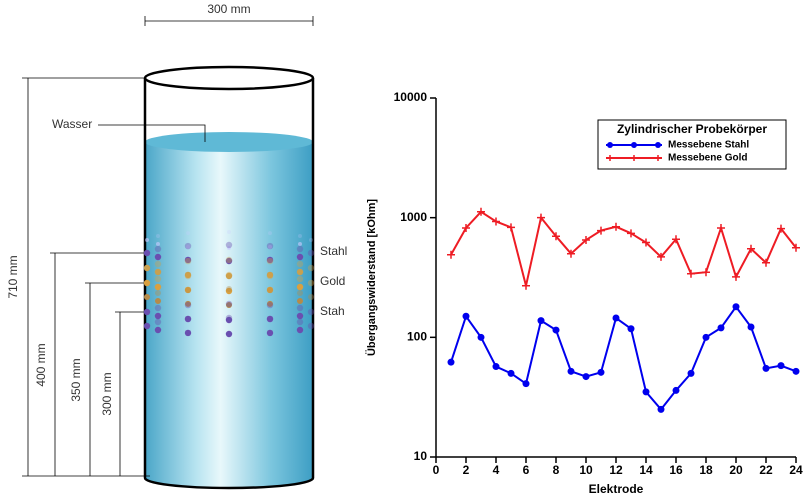  Describe the element at coordinates (556, 470) in the screenshot. I see `x-tick-label: 8` at that location.